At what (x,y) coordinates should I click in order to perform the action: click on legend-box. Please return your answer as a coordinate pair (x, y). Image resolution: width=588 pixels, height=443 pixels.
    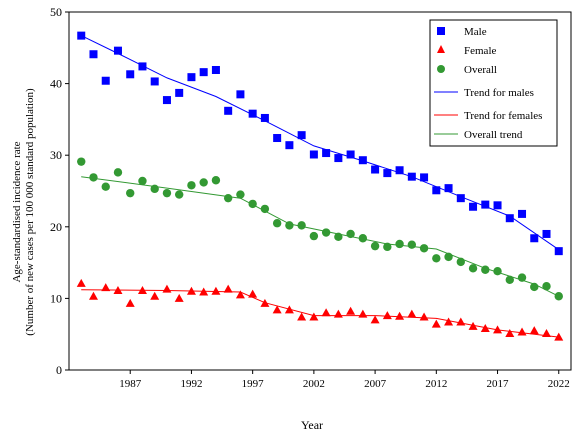
    Looking at the image, I should click on (493, 83).